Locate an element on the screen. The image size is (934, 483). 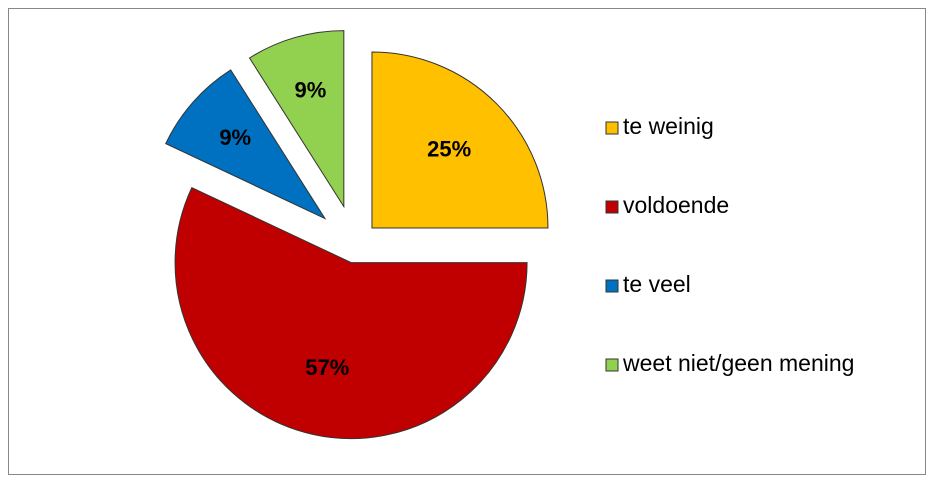
legend-label: voldoende is located at coordinates (676, 205).